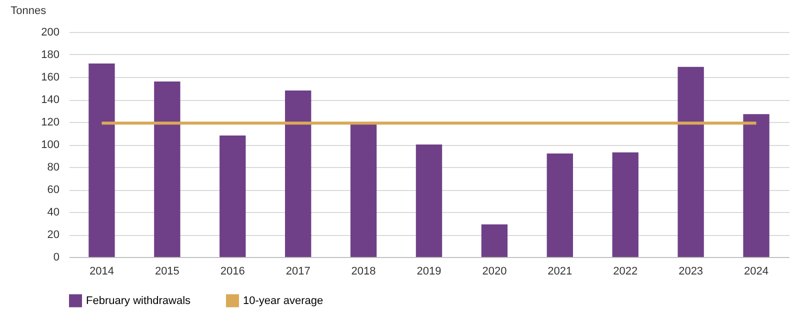  Describe the element at coordinates (50, 100) in the screenshot. I see `y-tick-label: 140` at that location.